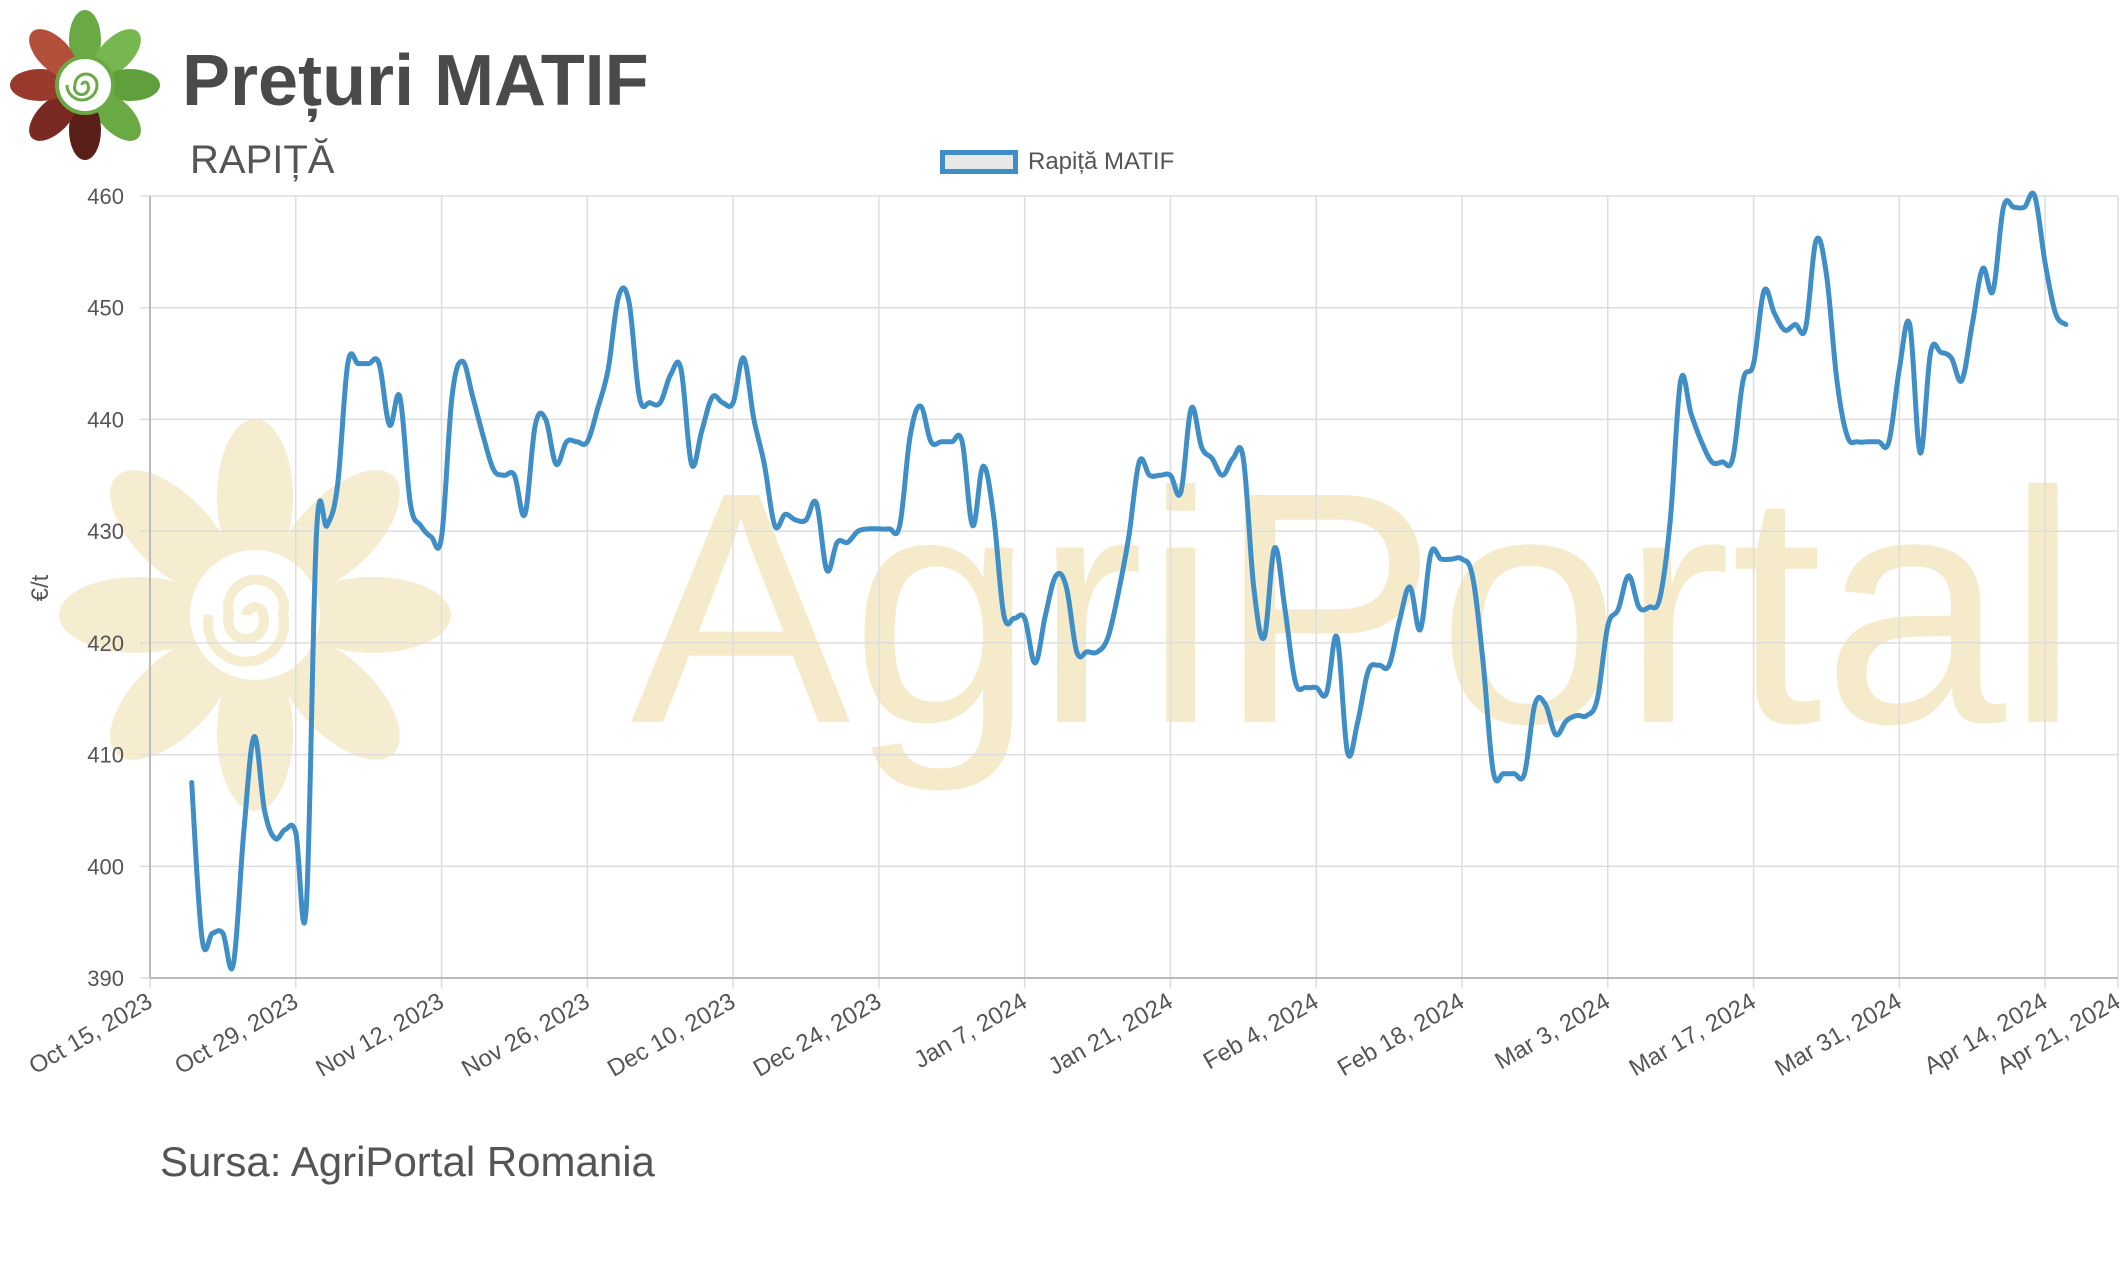  What do you see at coordinates (1693, 1035) in the screenshot?
I see `x-tick-label: Mar 17, 2024` at bounding box center [1693, 1035].